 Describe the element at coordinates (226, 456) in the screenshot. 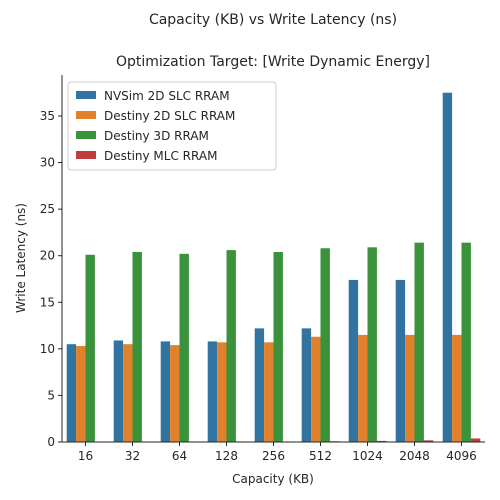

I see `x-tick-label: 128` at that location.